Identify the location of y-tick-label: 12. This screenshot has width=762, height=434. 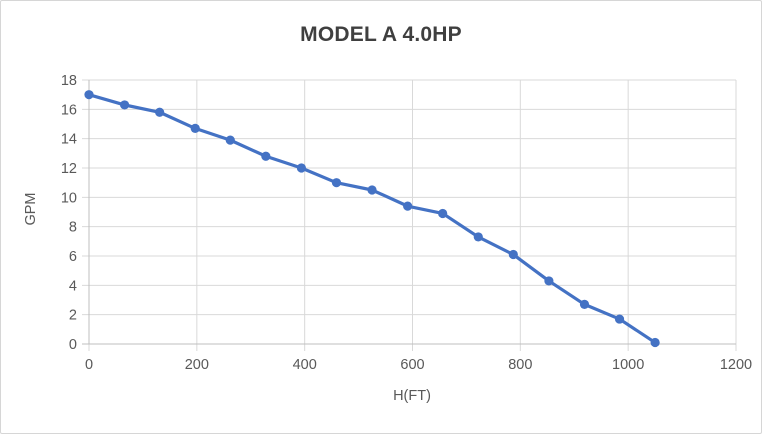
(69, 169).